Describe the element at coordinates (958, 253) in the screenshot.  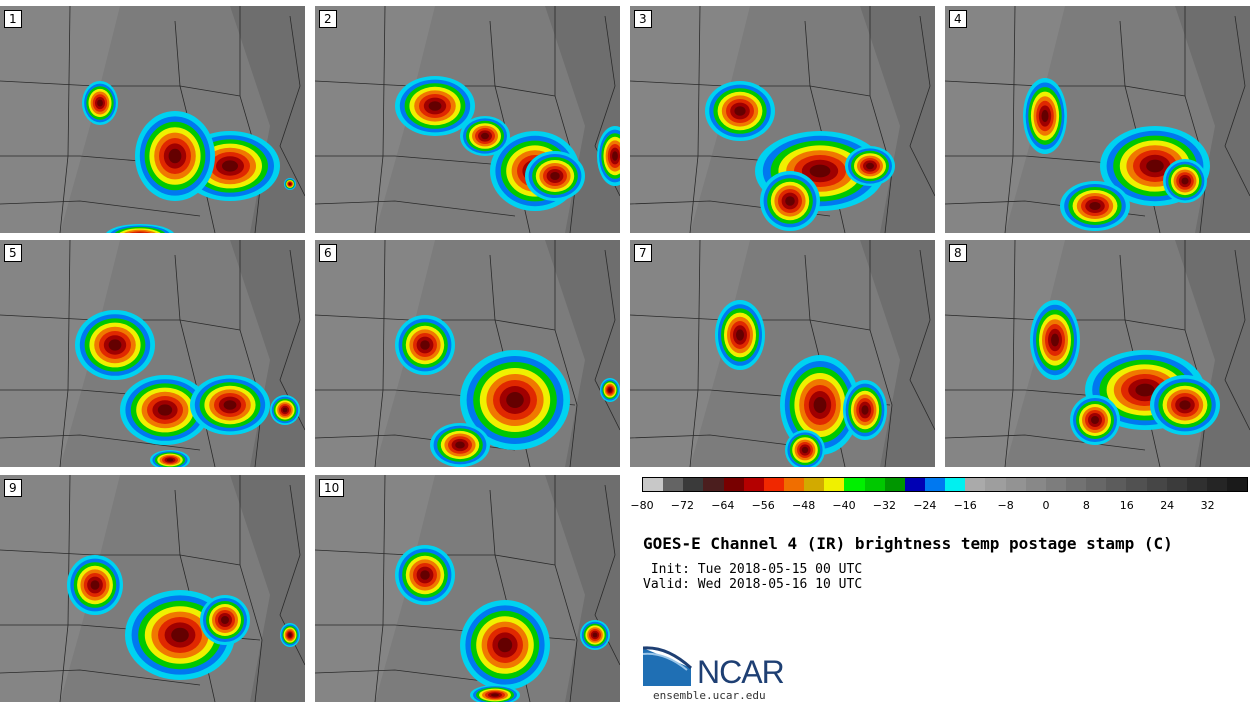
I see `panel-number-label: 8` at that location.